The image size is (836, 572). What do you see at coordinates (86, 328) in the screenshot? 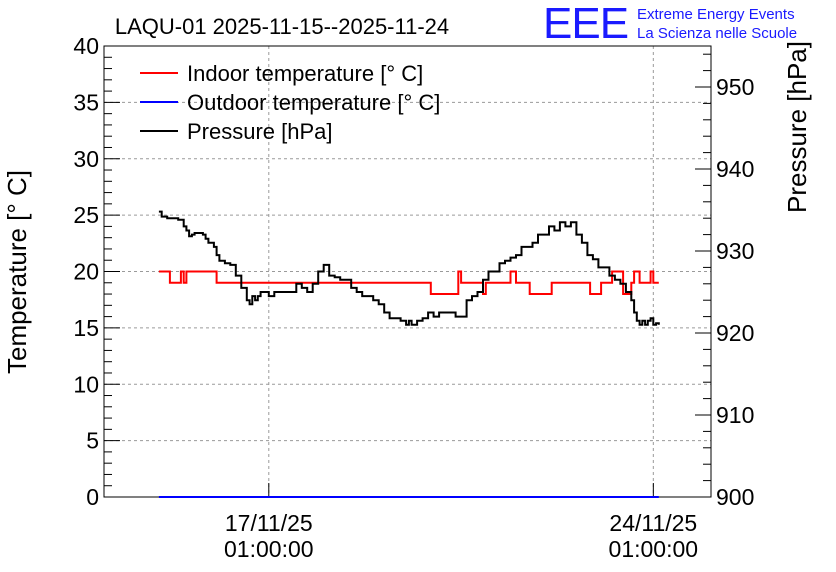
I see `y-tick-label: 15` at bounding box center [86, 328].